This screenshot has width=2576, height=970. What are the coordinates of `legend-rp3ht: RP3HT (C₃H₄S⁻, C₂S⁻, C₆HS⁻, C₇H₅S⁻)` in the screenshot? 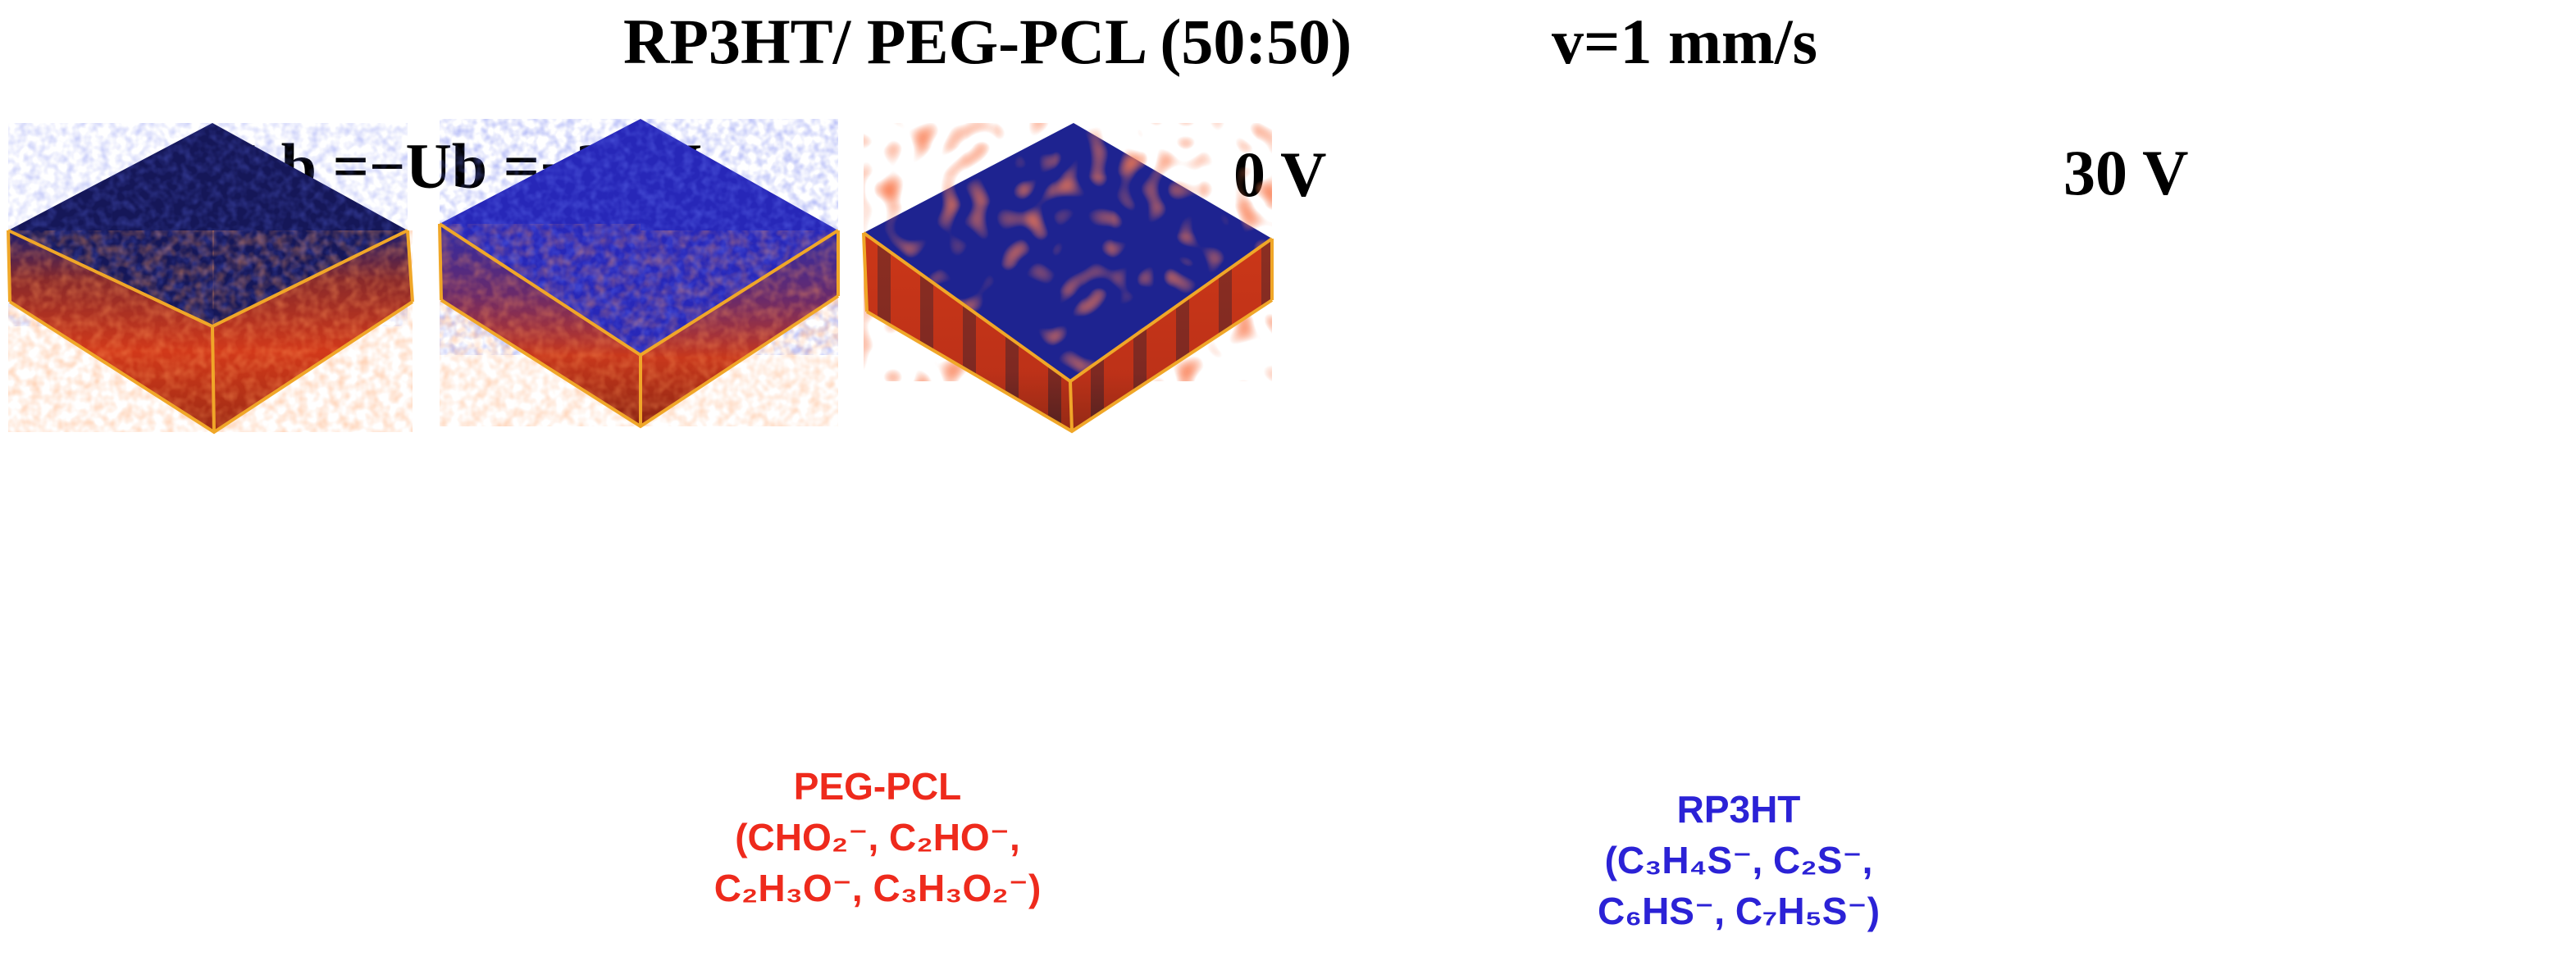 It's located at (1738, 860).